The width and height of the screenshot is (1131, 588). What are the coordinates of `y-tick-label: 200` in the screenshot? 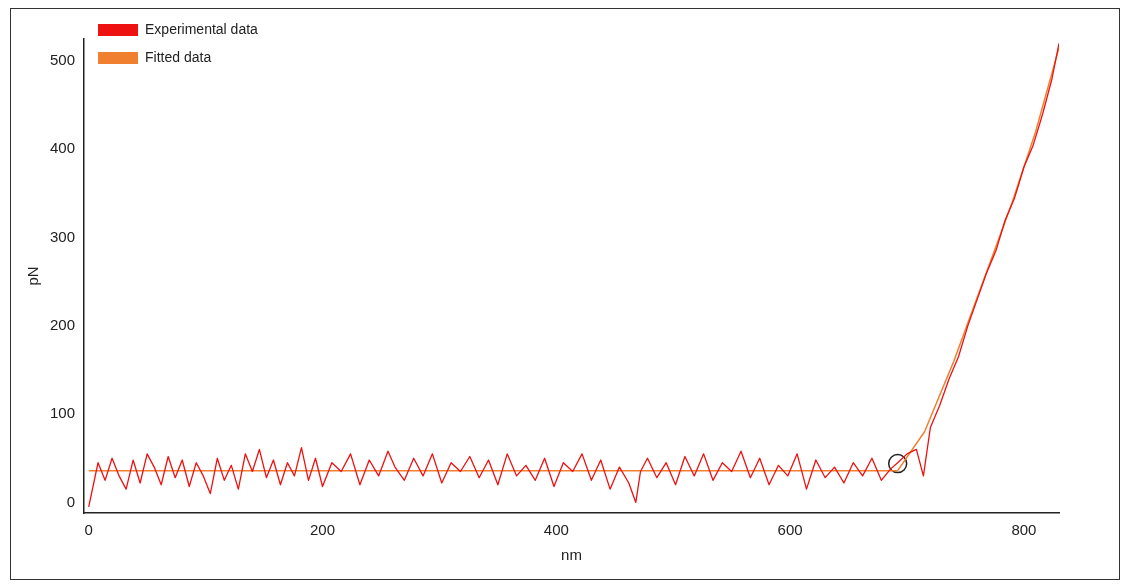 It's located at (63, 325).